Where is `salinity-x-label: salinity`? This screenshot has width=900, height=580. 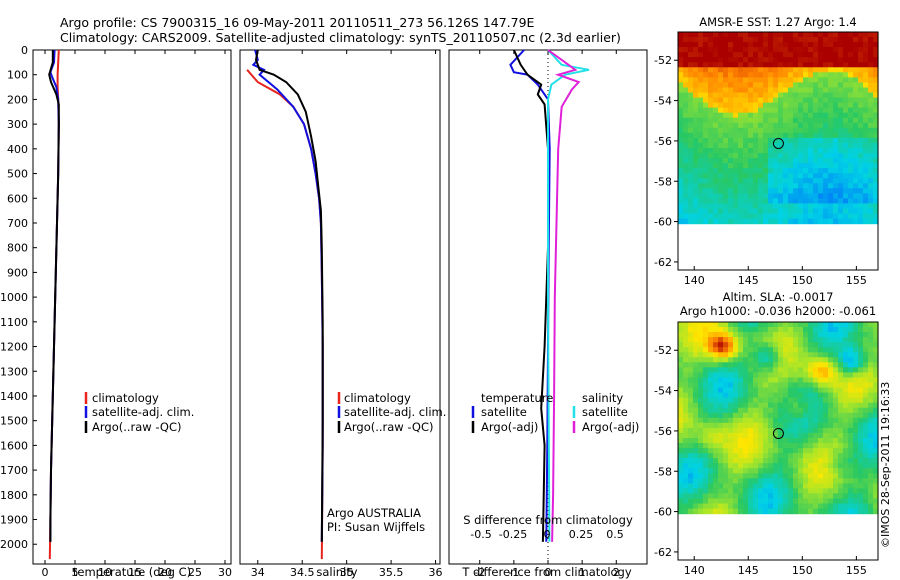 salinity-x-label: salinity is located at coordinates (336, 572).